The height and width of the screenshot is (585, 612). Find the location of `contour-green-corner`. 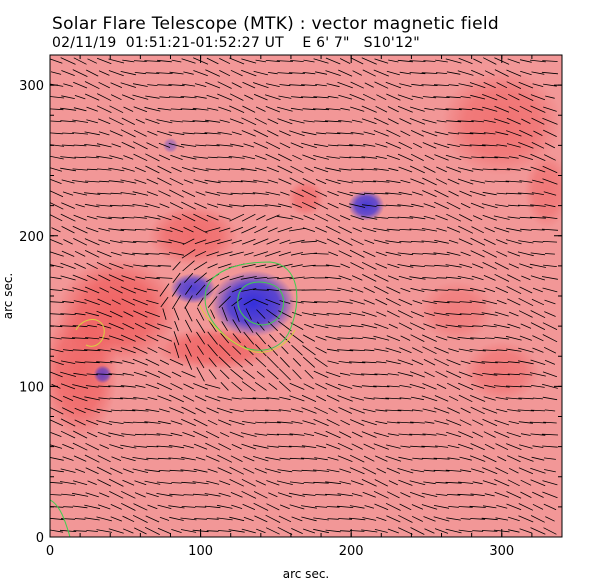

contour-green-corner is located at coordinates (60, 518).